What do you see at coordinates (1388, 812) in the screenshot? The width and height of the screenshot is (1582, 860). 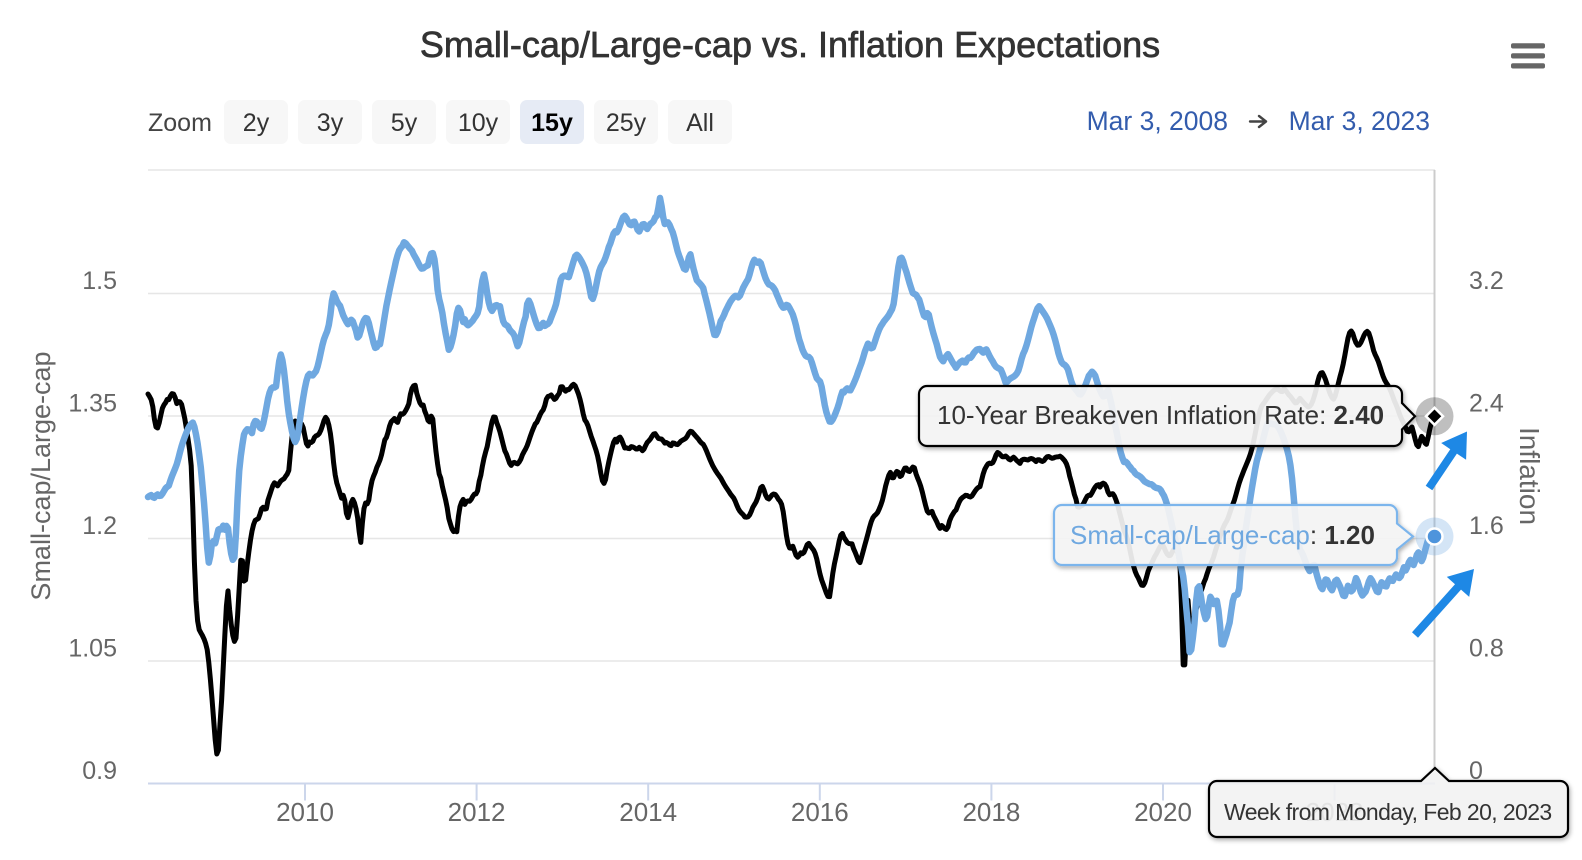 I see `svg-text: Week from Monday, Feb 20, 2023` at bounding box center [1388, 812].